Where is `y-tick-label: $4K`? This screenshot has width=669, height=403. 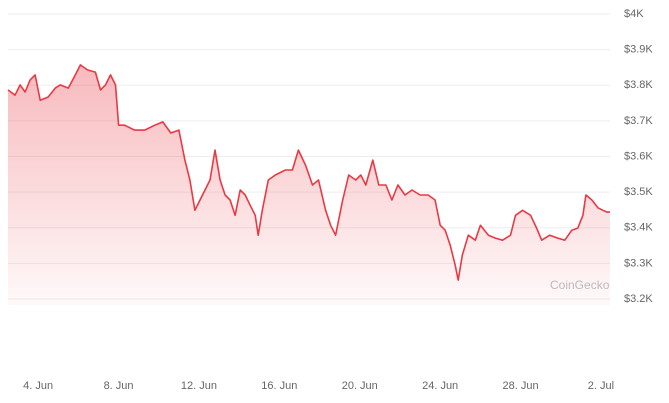
y-tick-label: $4K is located at coordinates (634, 14).